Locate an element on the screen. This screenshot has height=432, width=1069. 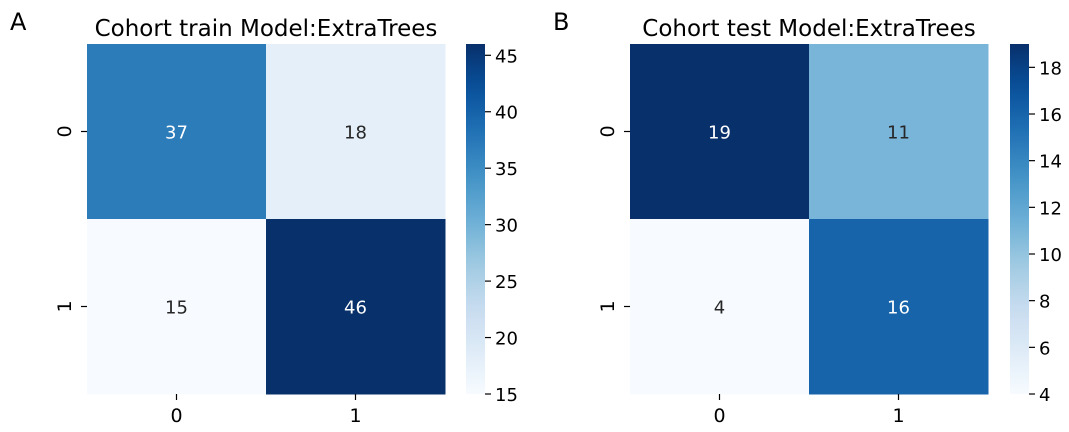
cell-value-label-r1-c0: 4 is located at coordinates (719, 308).